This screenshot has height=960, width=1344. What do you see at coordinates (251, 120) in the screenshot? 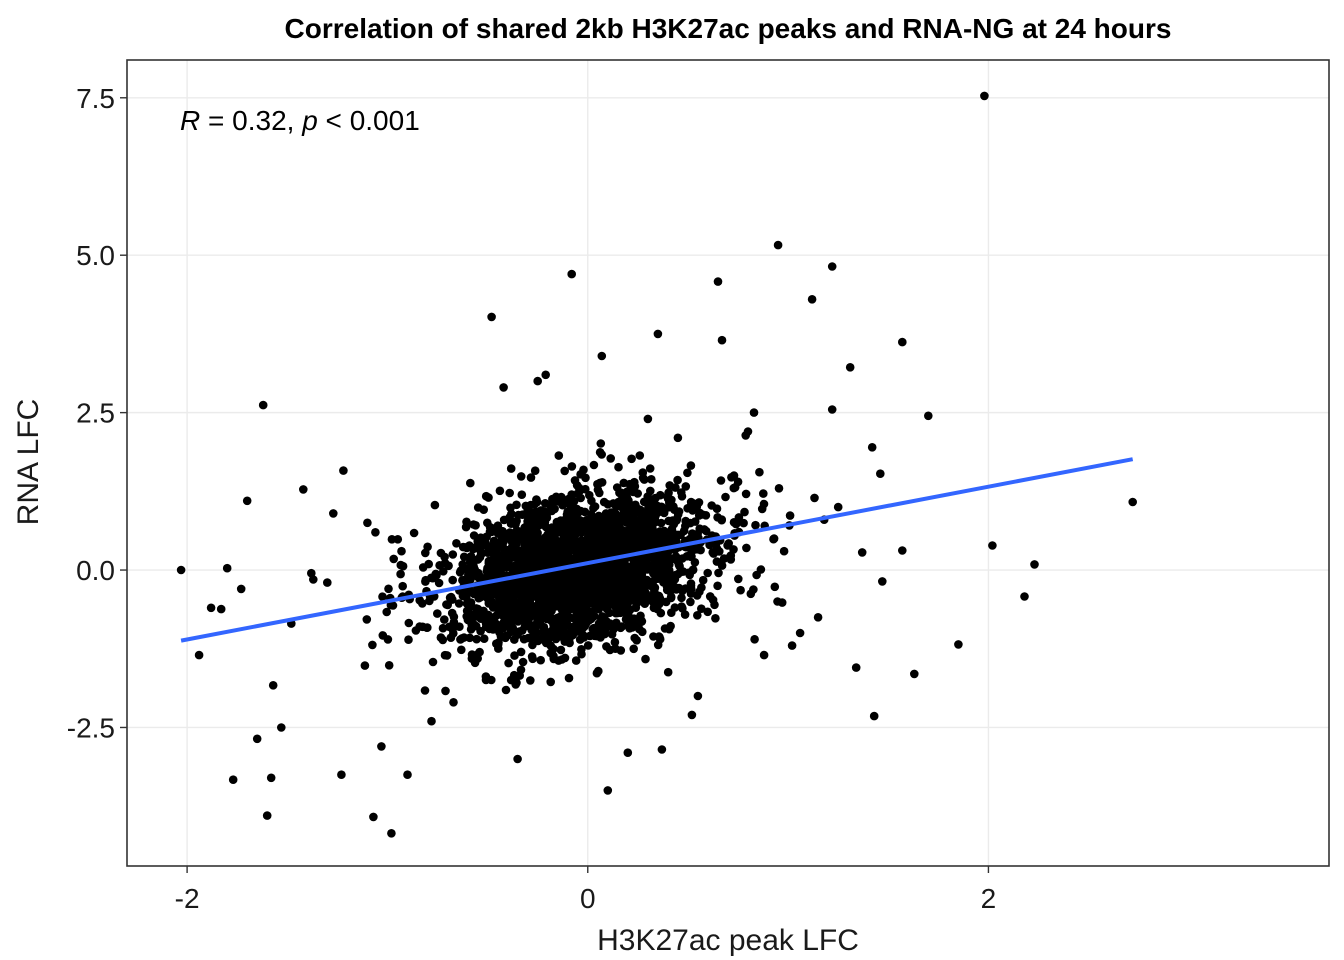
I see `r-value: = 0.32,` at bounding box center [251, 120].